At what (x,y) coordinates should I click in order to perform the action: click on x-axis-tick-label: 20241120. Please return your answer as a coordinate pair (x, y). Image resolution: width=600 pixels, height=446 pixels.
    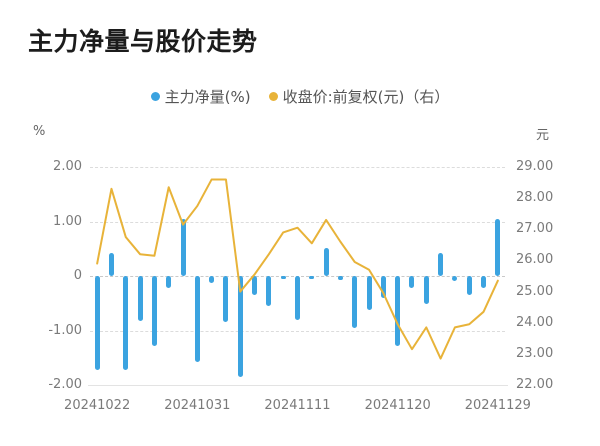
    Looking at the image, I should click on (397, 405).